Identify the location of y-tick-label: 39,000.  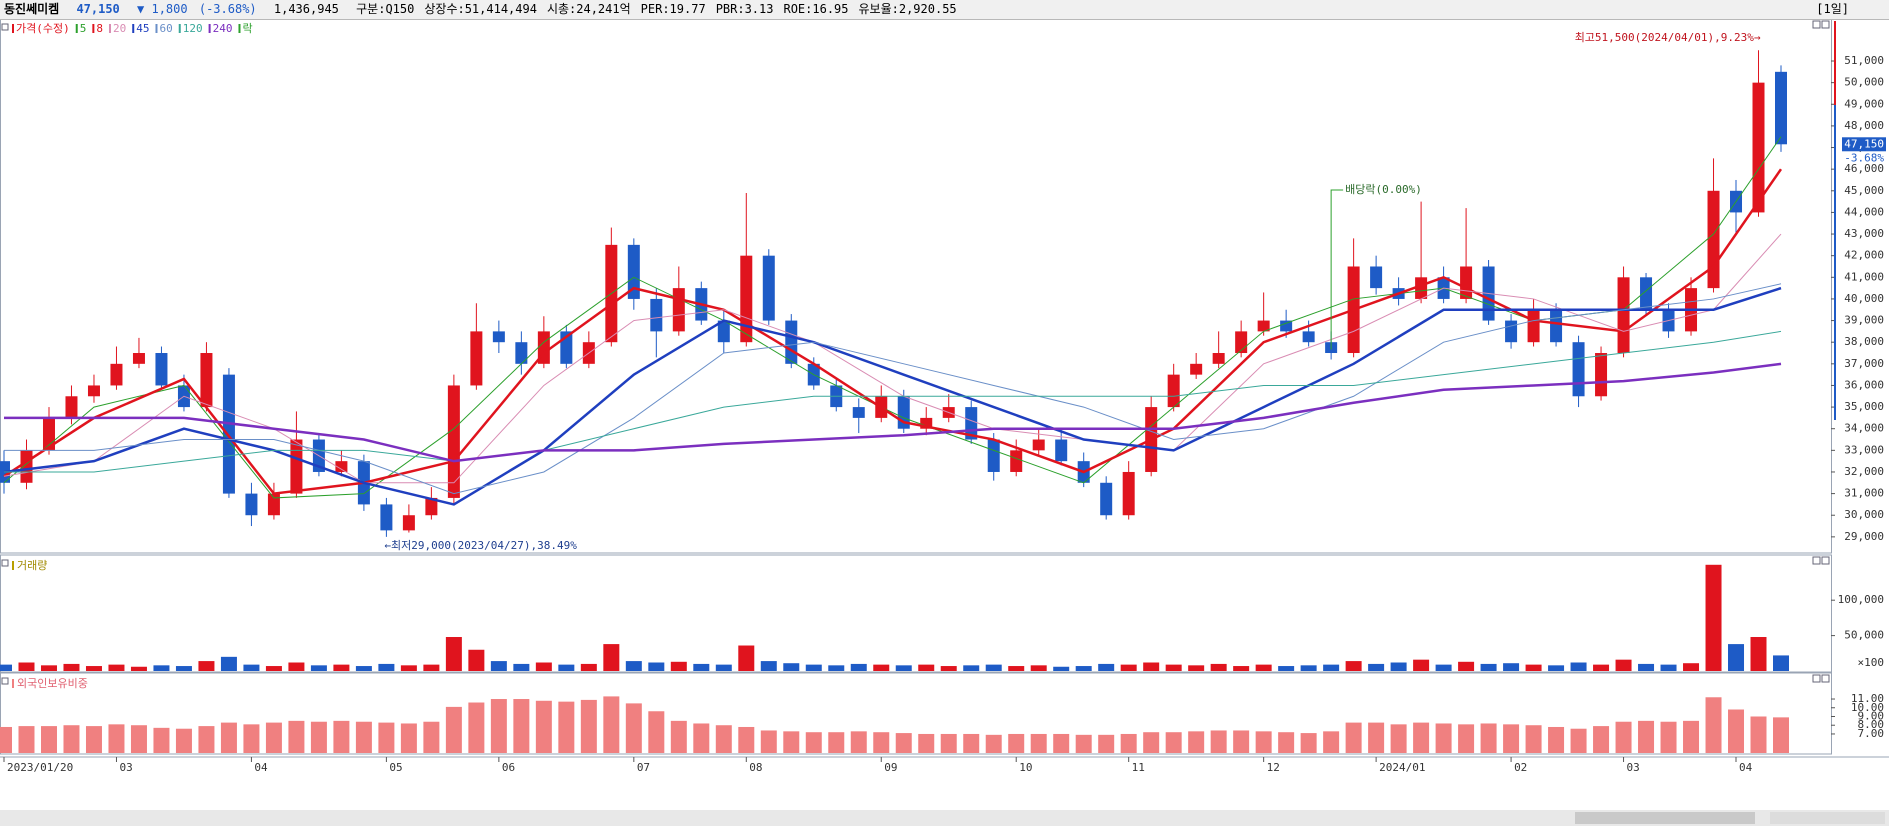
(1864, 320).